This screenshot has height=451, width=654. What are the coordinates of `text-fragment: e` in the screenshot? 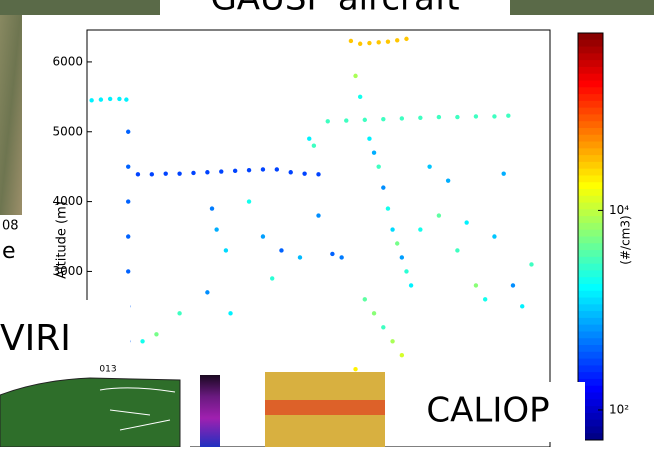 It's located at (9, 251).